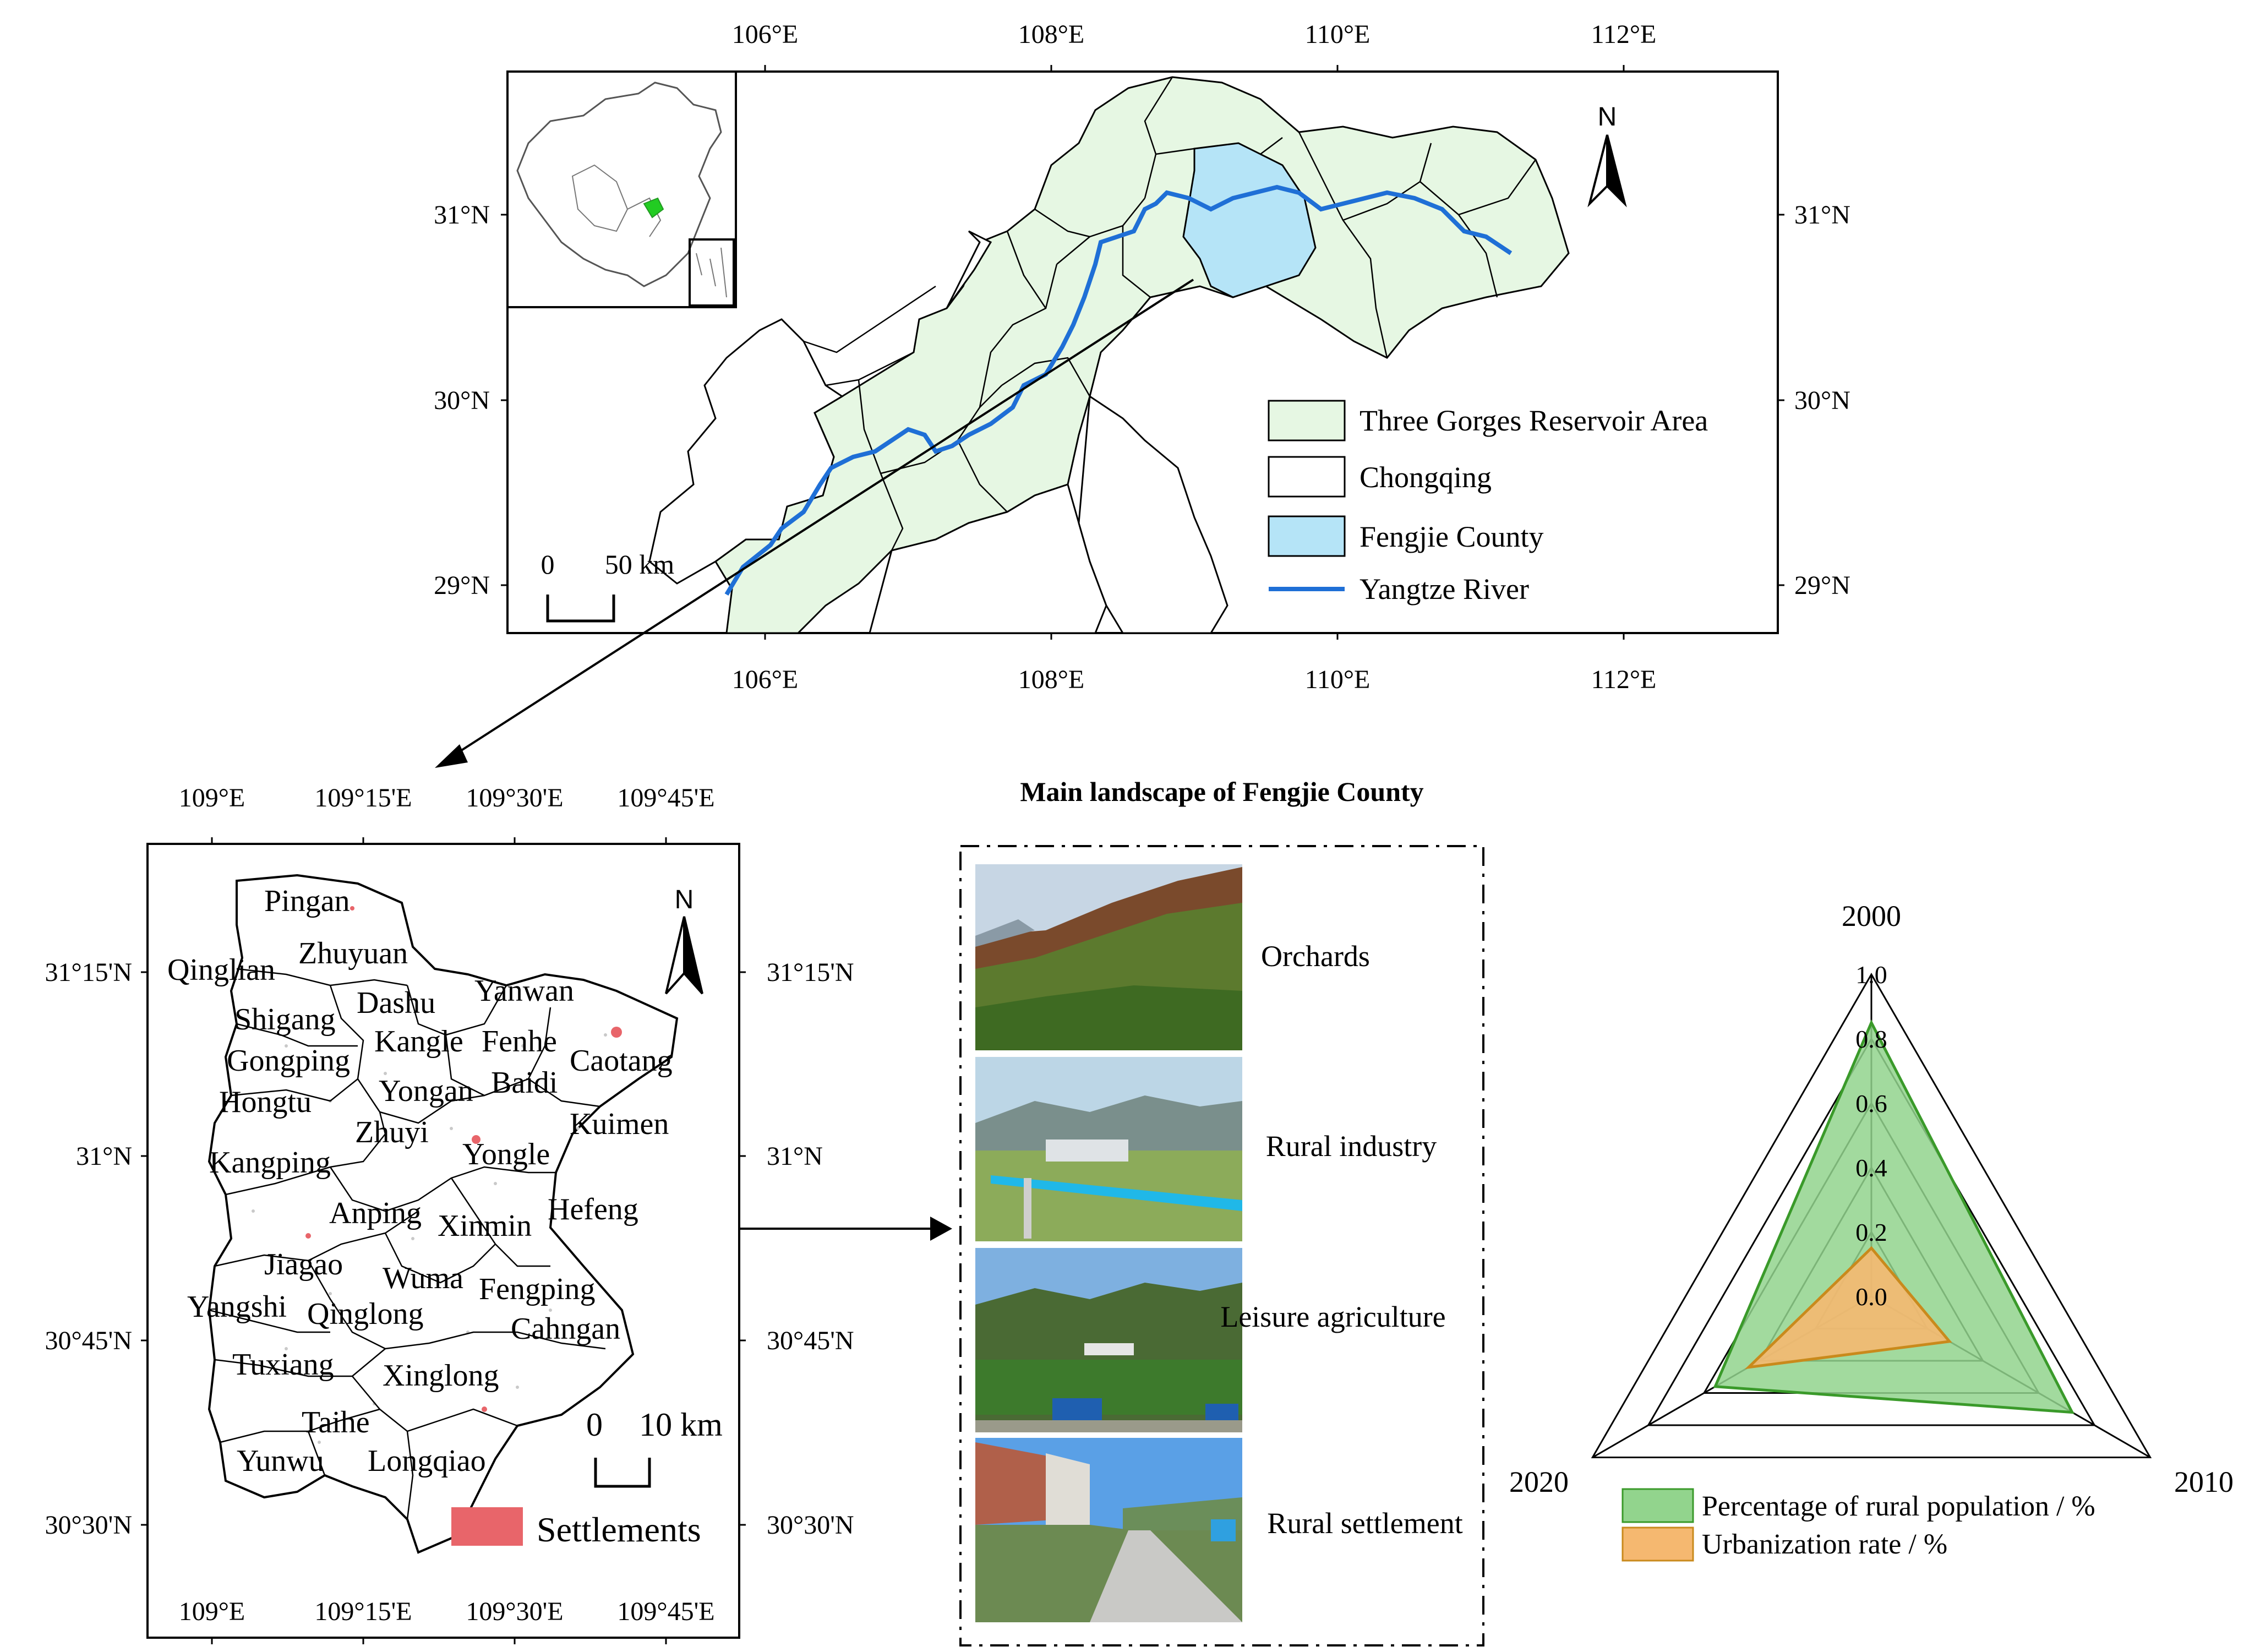  I want to click on town-label: Caotang, so click(621, 1061).